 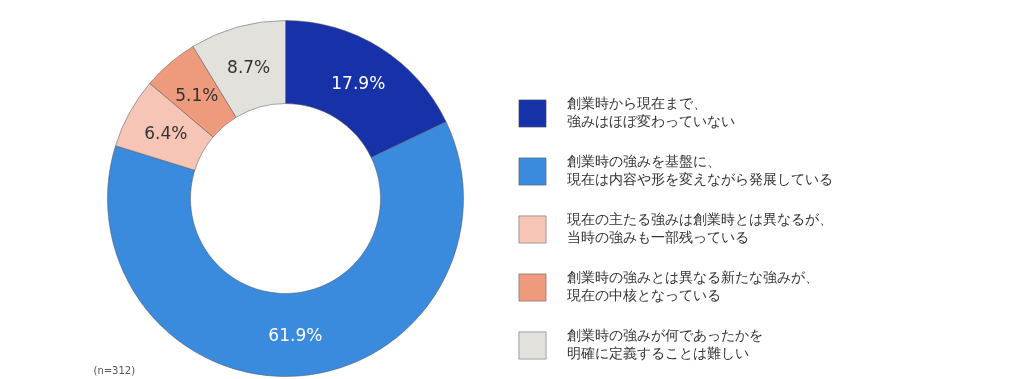 What do you see at coordinates (700, 171) in the screenshot?
I see `legend-label: 創業時の強みを基盤に、現在は内容や形を変えながら発展している` at bounding box center [700, 171].